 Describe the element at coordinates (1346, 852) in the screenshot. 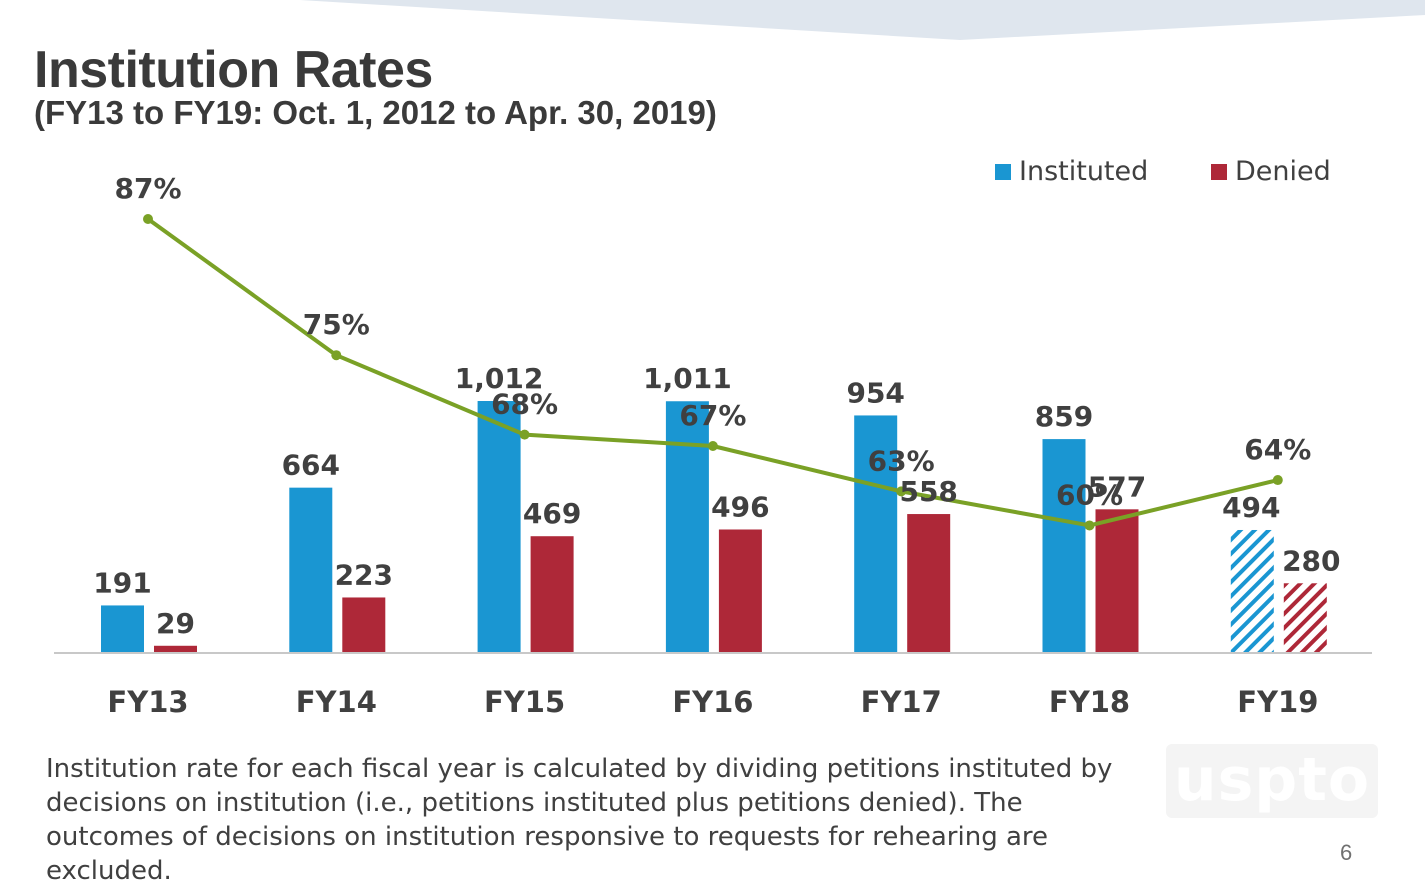

I see `page-number: 6` at that location.